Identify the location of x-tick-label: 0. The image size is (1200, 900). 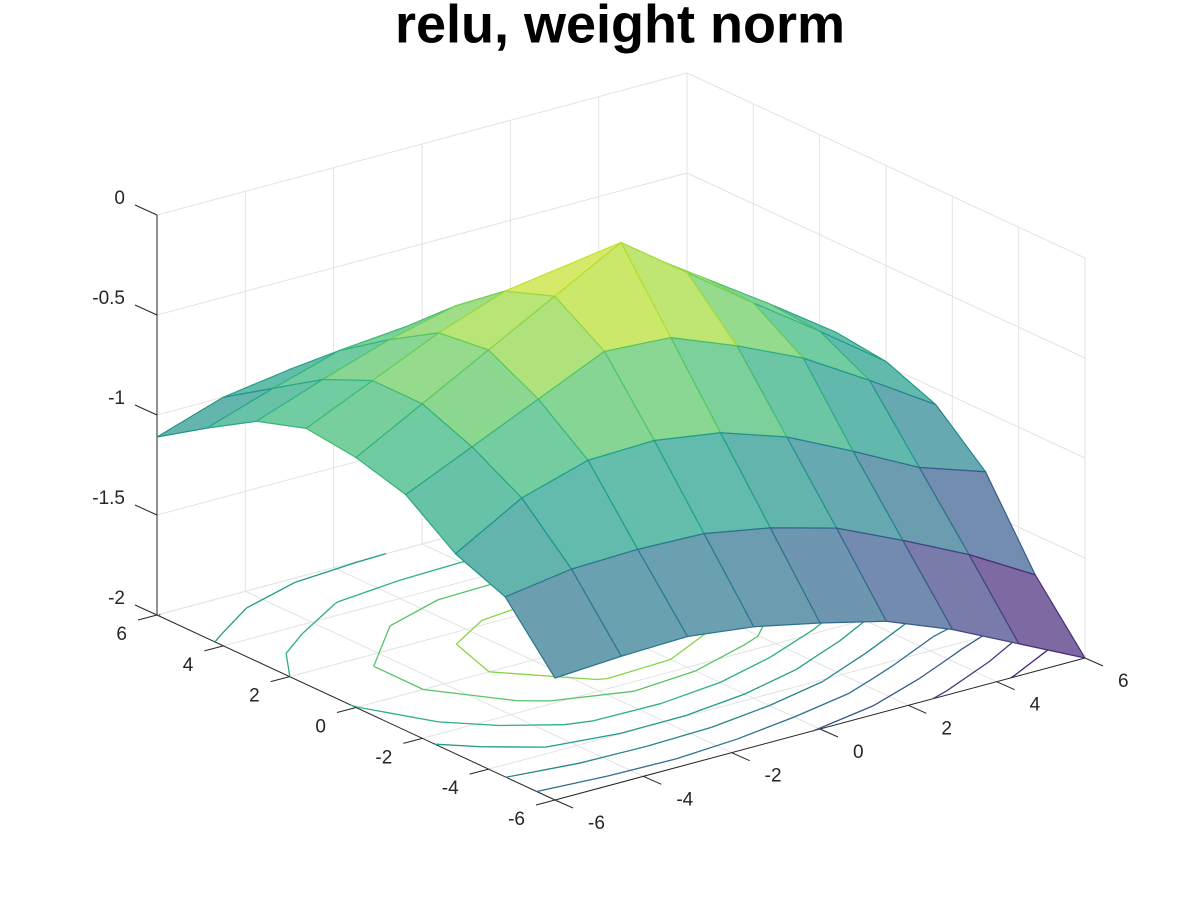
(858, 752).